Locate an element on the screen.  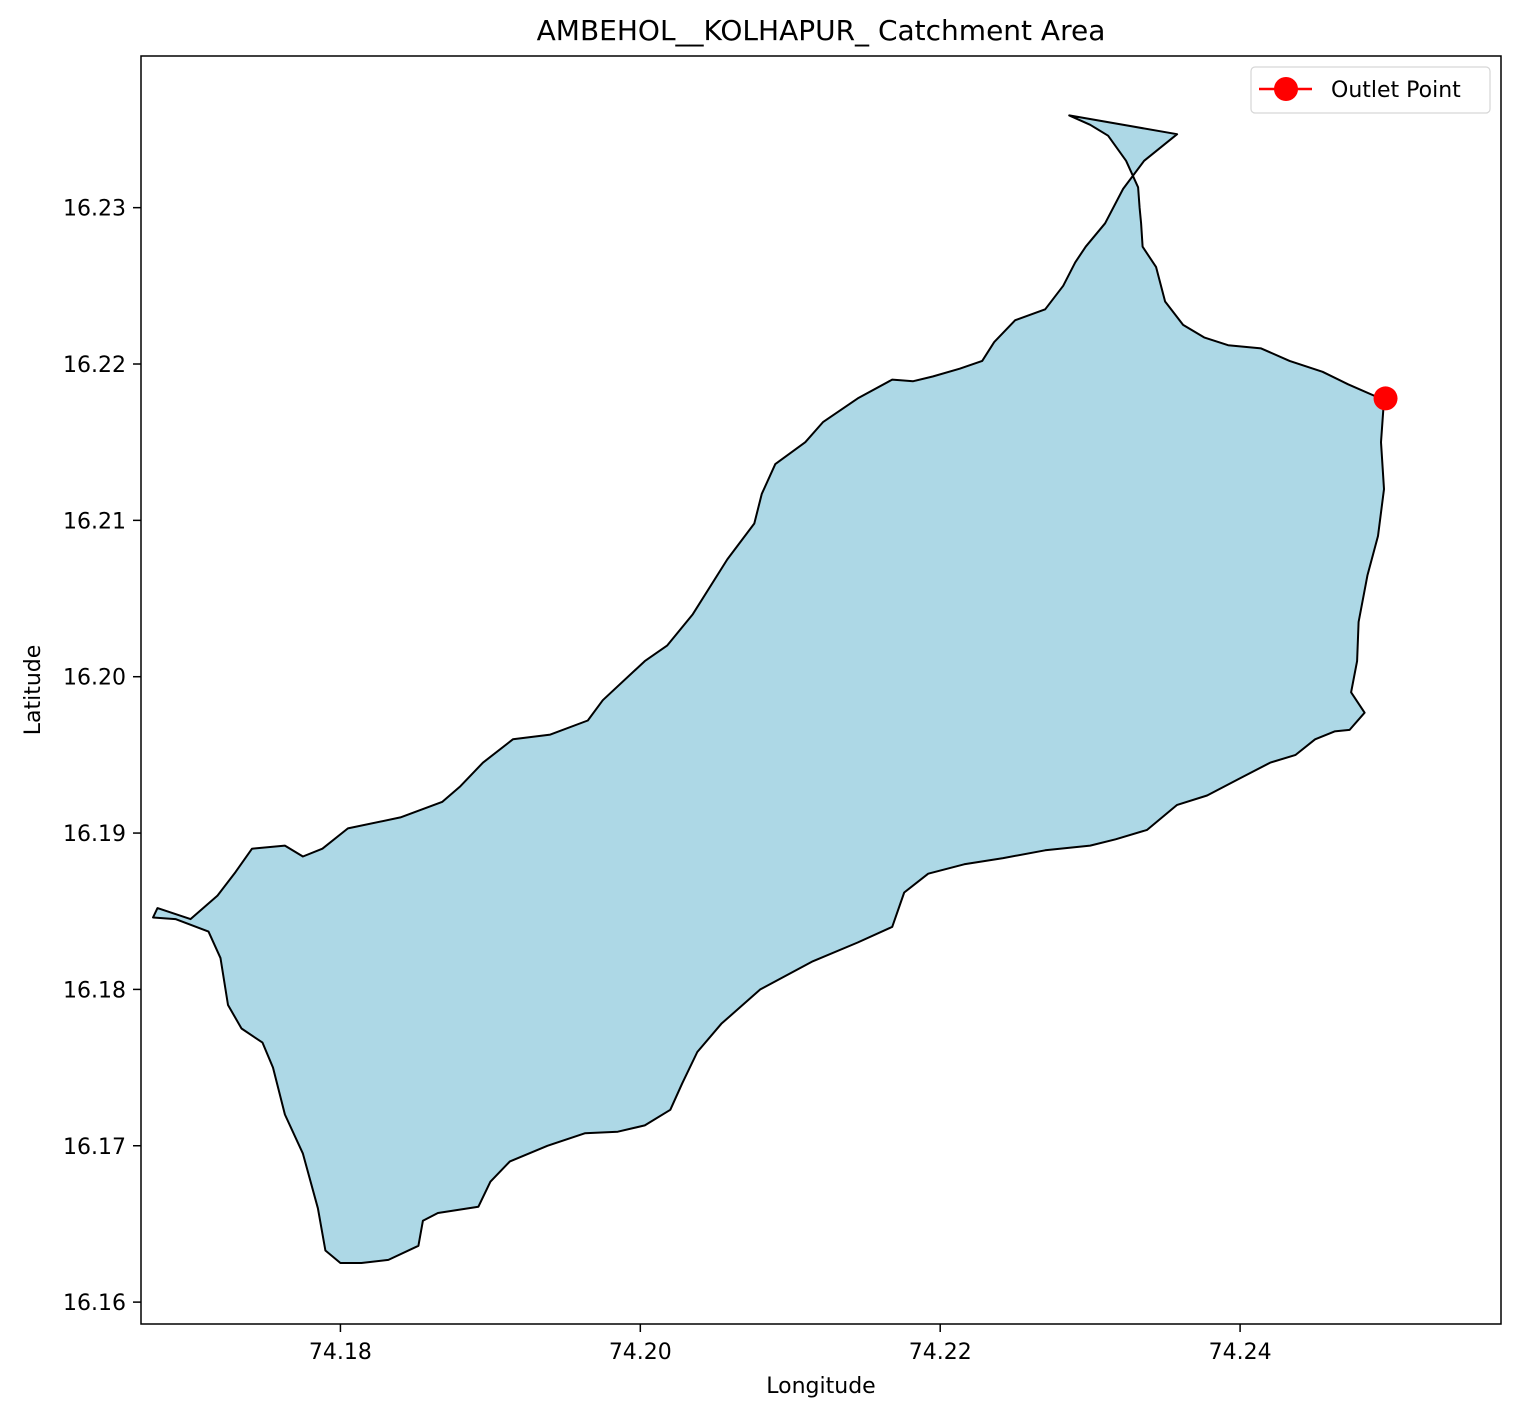
legend-marker-icon is located at coordinates (1286, 89).